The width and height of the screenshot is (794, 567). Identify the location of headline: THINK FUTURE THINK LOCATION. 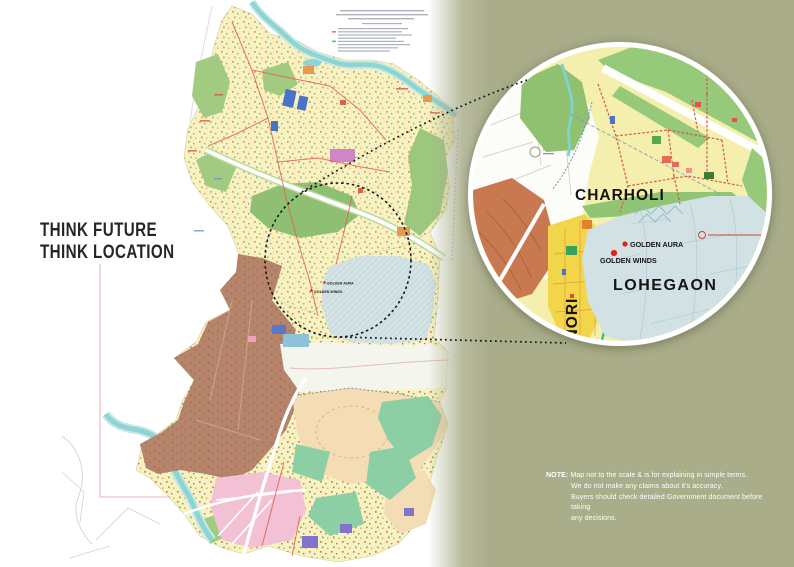
(107, 242).